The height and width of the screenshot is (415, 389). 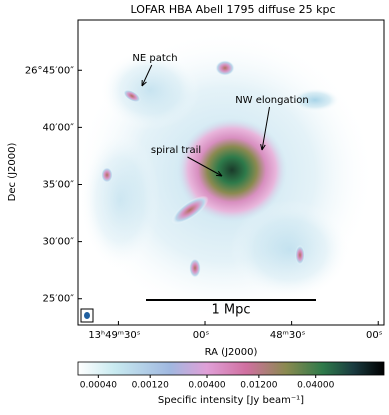 What do you see at coordinates (258, 386) in the screenshot?
I see `colorbar-tick-label: 0.01200` at bounding box center [258, 386].